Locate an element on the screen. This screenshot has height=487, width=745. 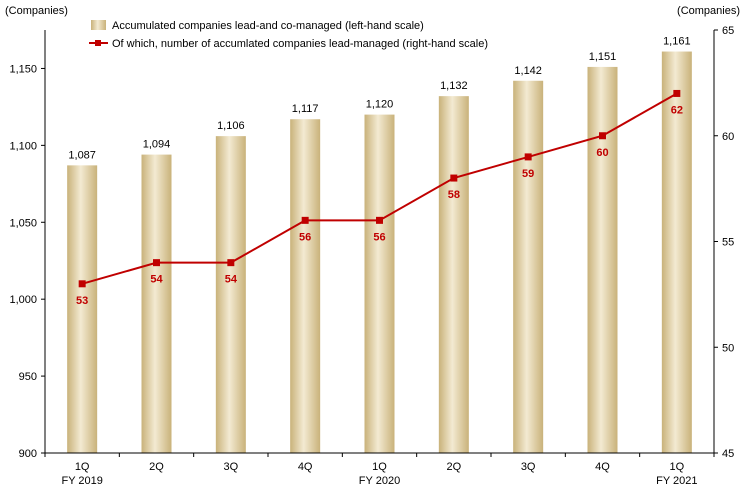
right-axis-ticks: 45 50 55 60 65 is located at coordinates (724, 242).